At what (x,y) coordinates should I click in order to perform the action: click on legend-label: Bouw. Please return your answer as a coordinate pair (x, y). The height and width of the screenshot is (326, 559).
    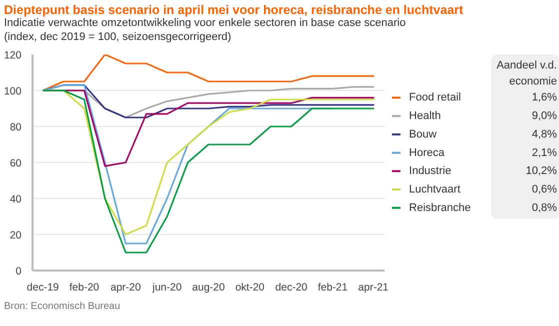
    Looking at the image, I should click on (423, 134).